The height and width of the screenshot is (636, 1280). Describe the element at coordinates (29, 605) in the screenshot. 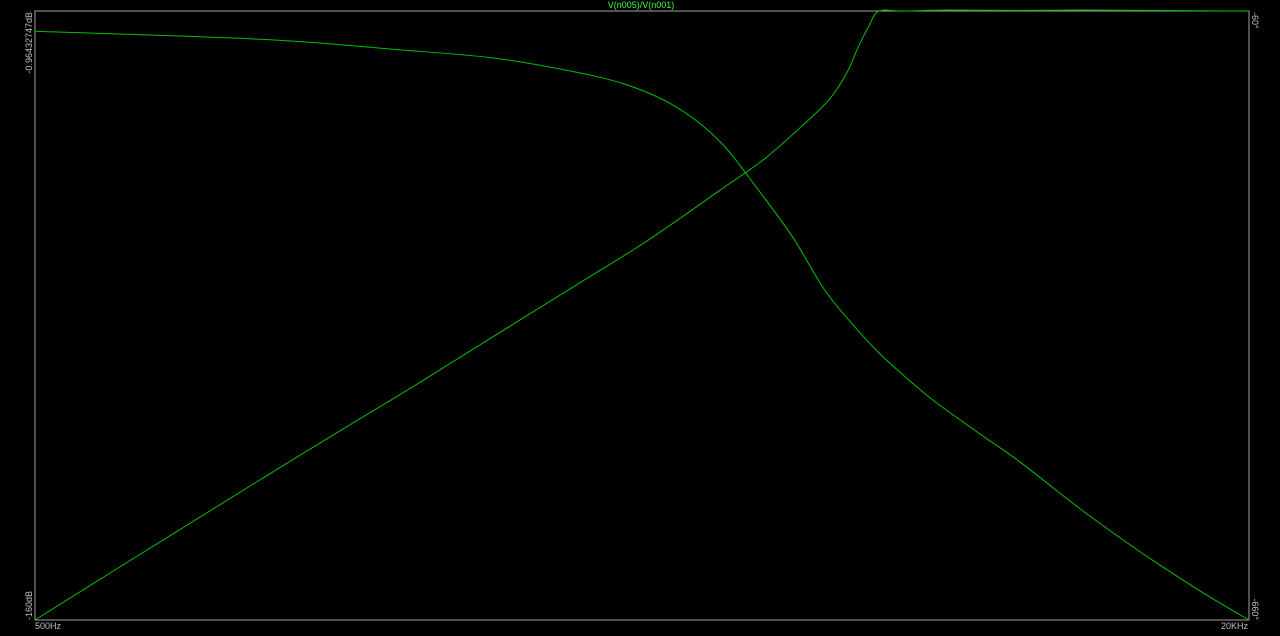

I see `y-left-bottom-label: -160dB` at that location.